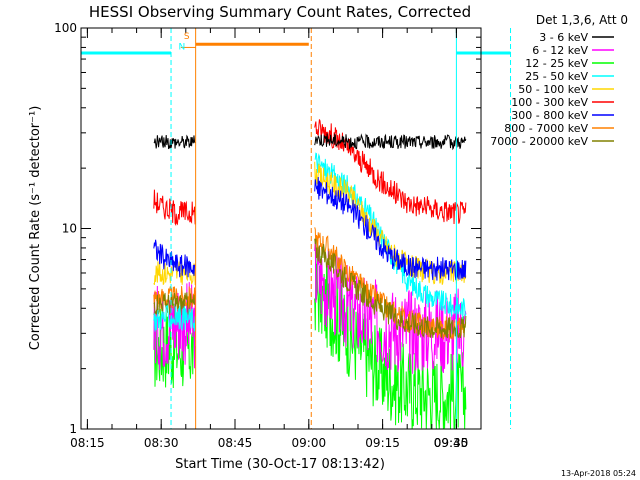 The width and height of the screenshot is (640, 480). Describe the element at coordinates (35, 228) in the screenshot. I see `y-axis-label: Corrected Count Rate (s⁻¹ detector⁻¹)` at that location.